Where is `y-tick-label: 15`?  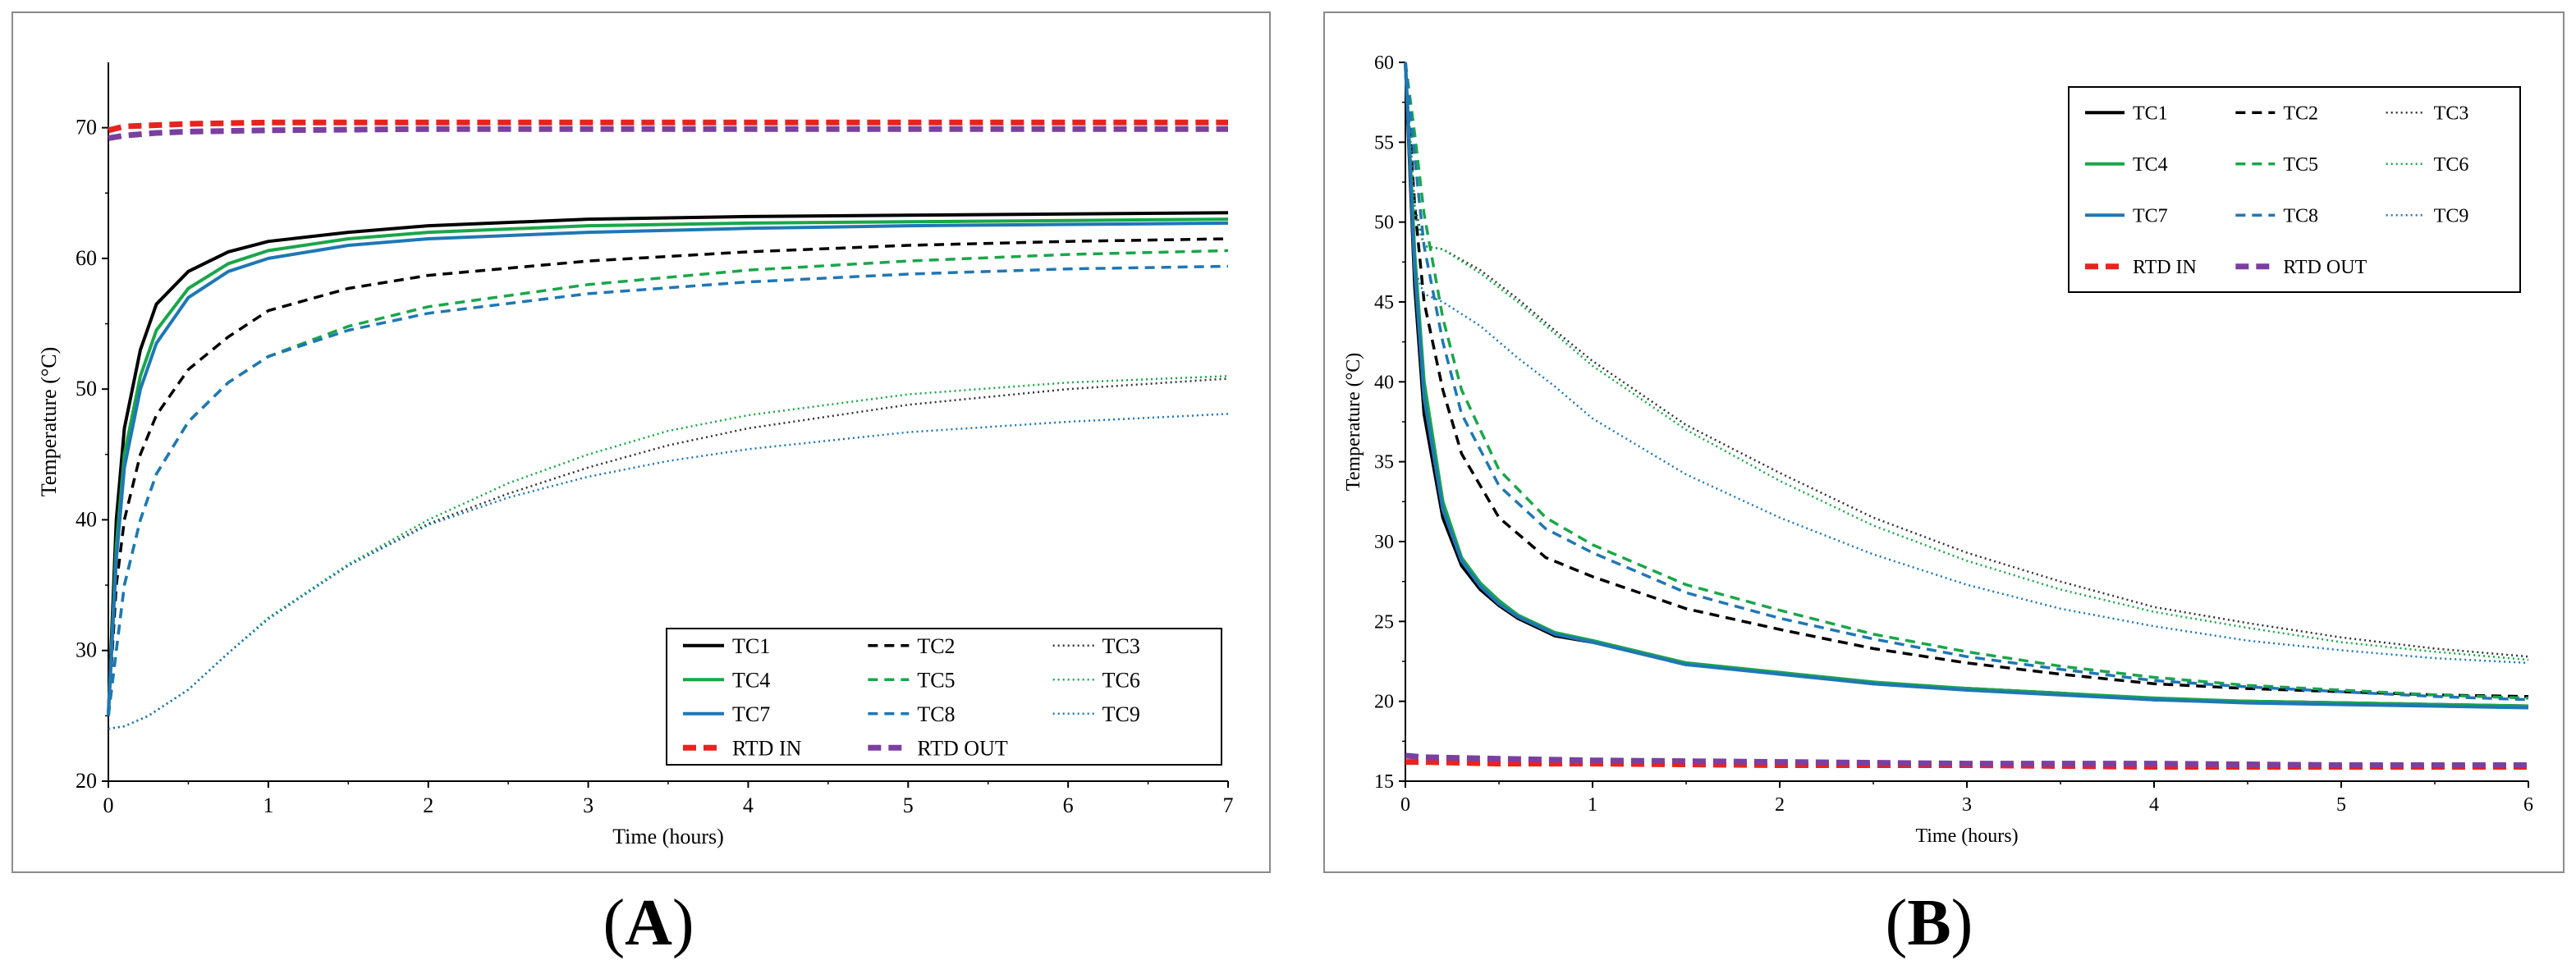 y-tick-label: 15 is located at coordinates (1384, 782).